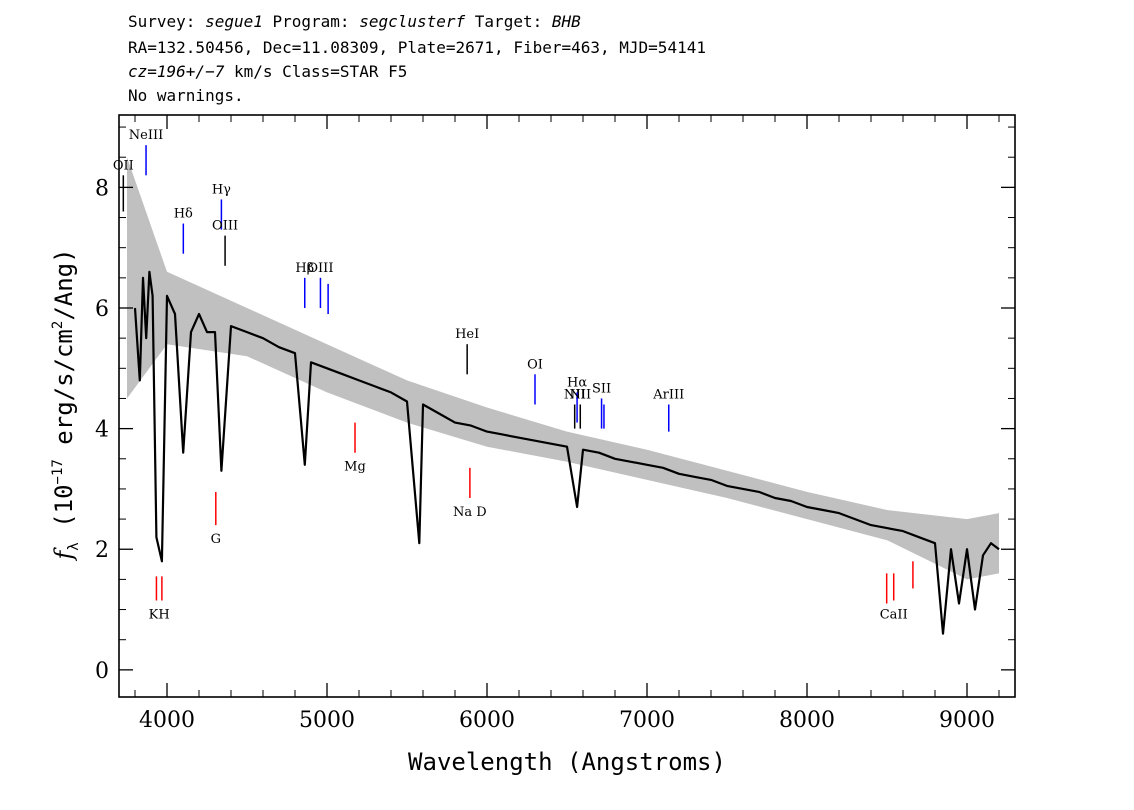  I want to click on redshift-value: cz=196+/−7, so click(176, 71).